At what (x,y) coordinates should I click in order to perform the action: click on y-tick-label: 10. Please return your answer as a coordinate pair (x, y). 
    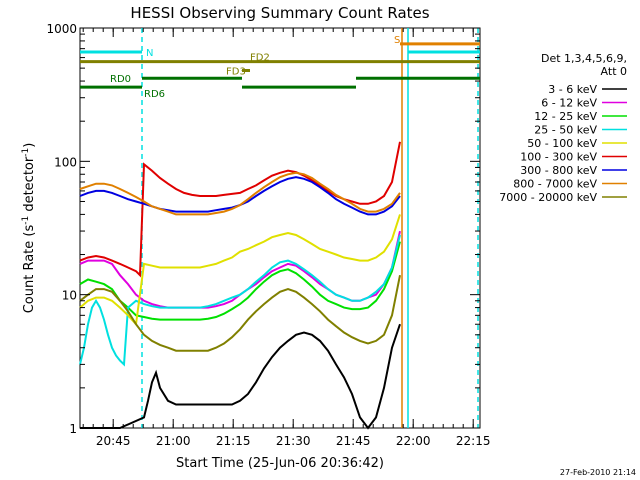
    Looking at the image, I should click on (69, 296).